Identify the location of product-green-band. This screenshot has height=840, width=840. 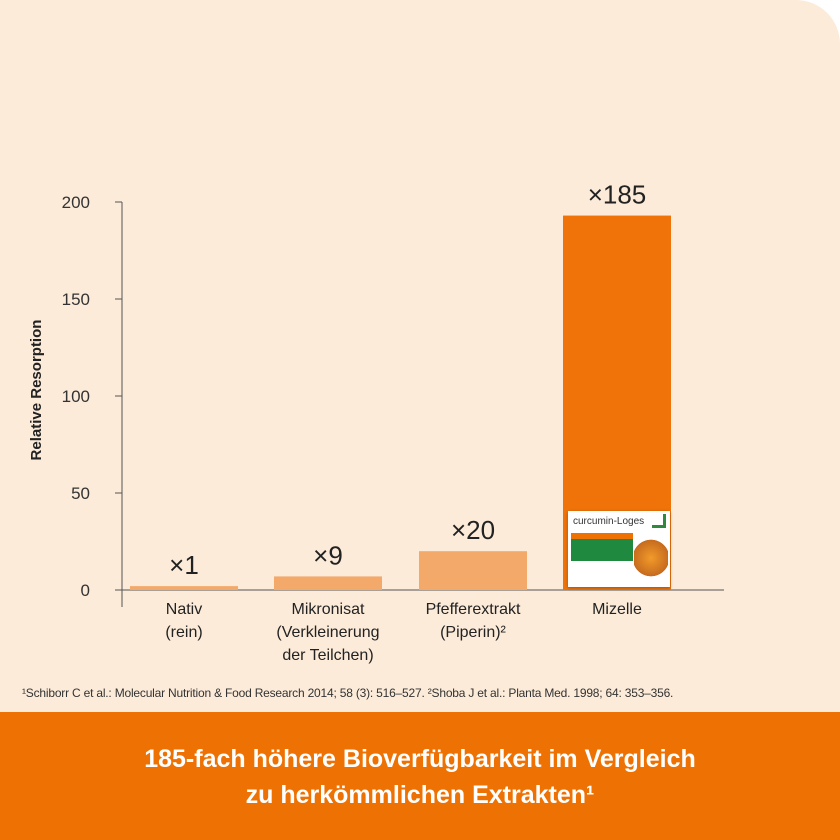
(602, 548).